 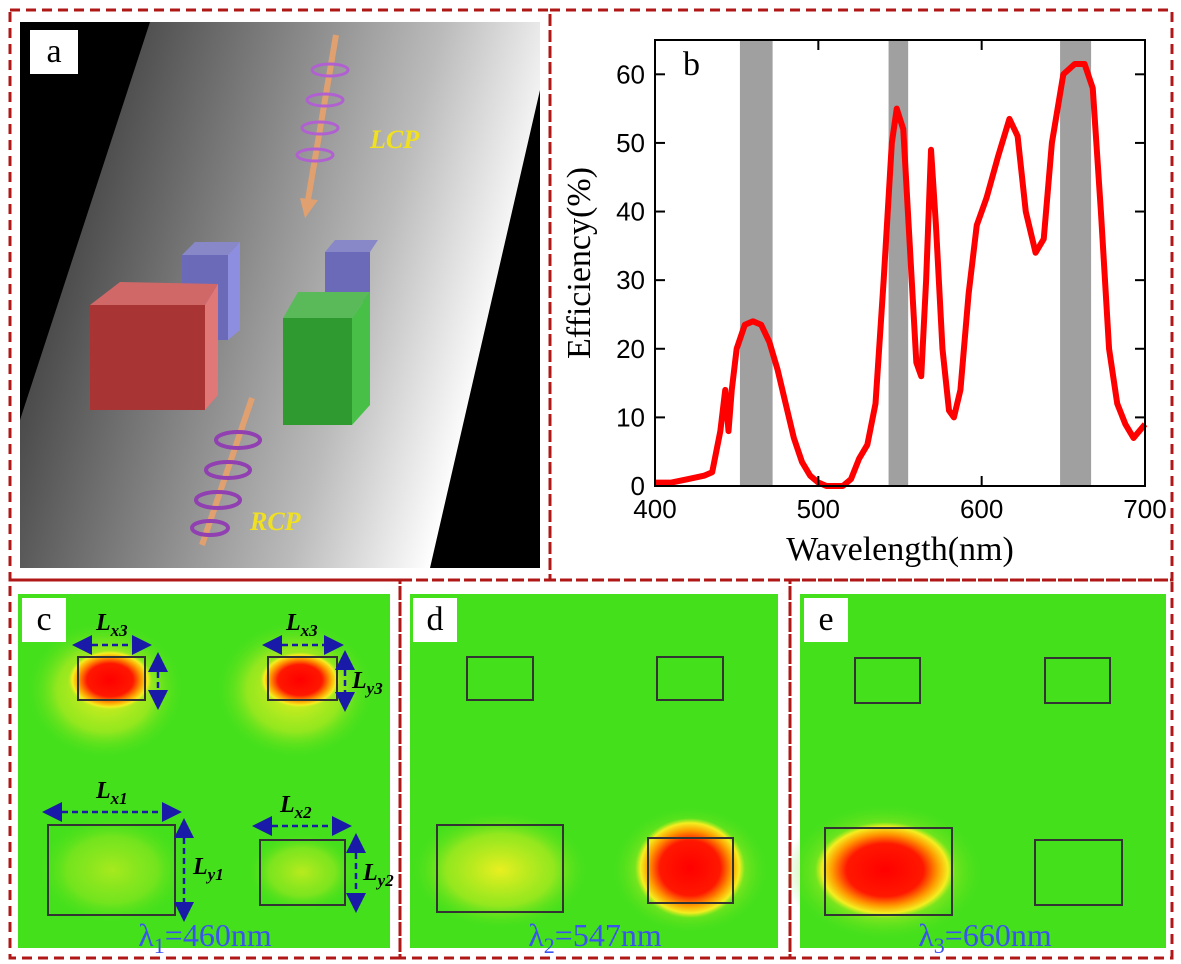 What do you see at coordinates (119, 798) in the screenshot?
I see `subscript: x1` at bounding box center [119, 798].